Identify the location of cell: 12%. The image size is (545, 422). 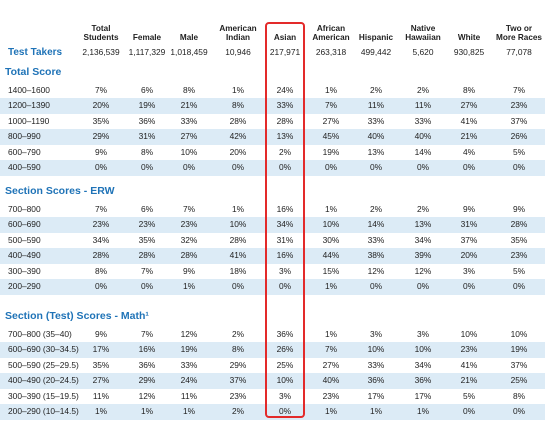
(423, 270).